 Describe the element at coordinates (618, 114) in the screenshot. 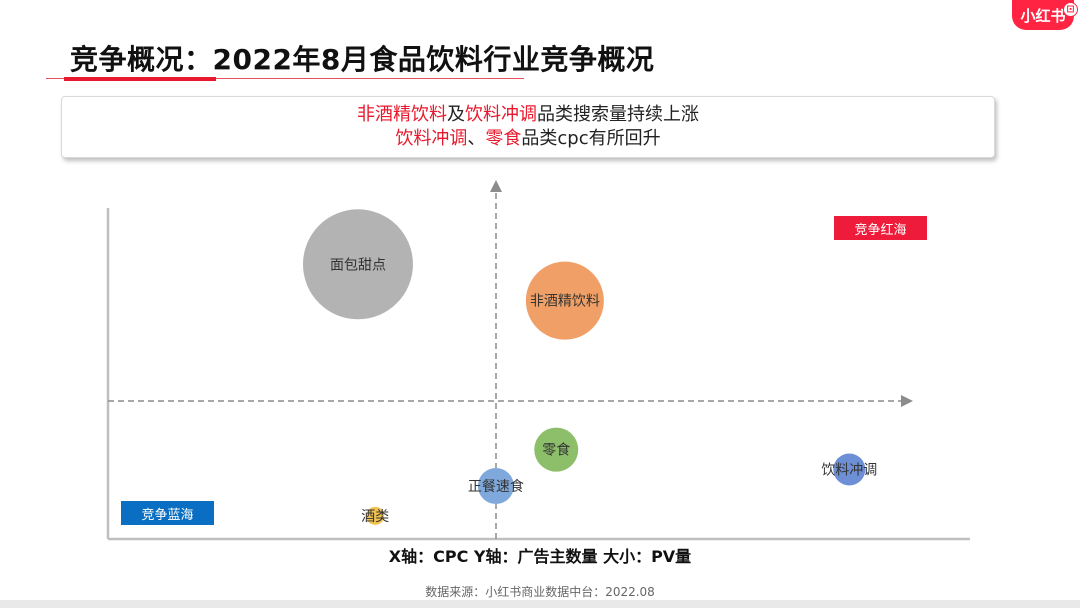

I see `callout-text: 品类搜索量持续上涨` at that location.